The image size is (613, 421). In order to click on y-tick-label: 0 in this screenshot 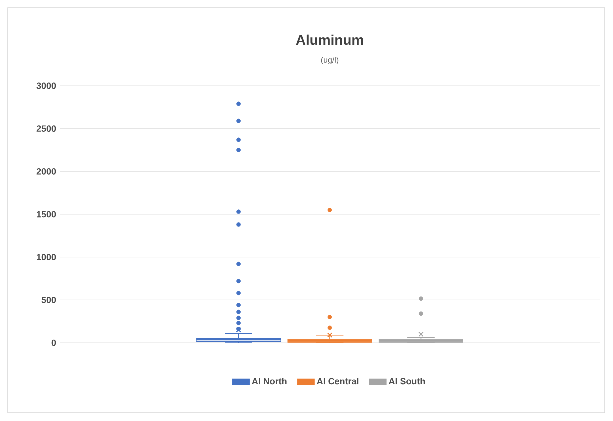, I will do `click(54, 343)`.